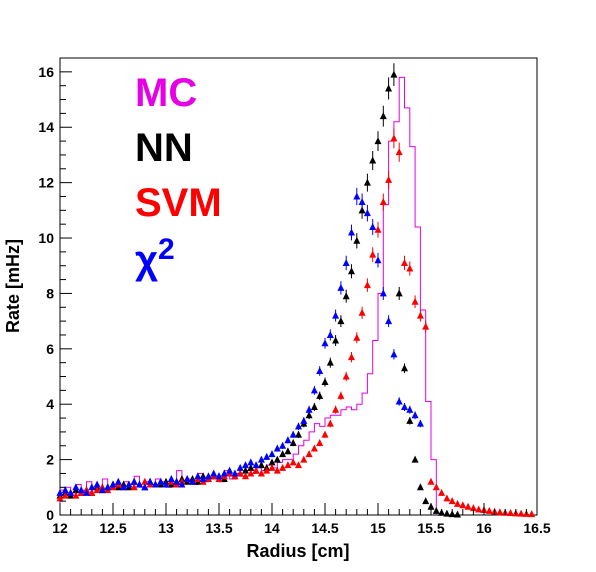  Describe the element at coordinates (272, 528) in the screenshot. I see `x-tick-label: 14` at that location.